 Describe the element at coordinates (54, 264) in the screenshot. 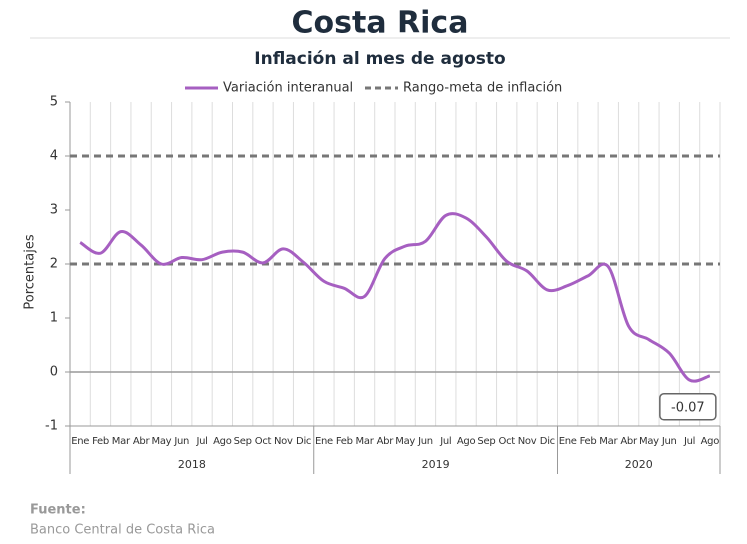

I see `y-tick-label: 2` at that location.